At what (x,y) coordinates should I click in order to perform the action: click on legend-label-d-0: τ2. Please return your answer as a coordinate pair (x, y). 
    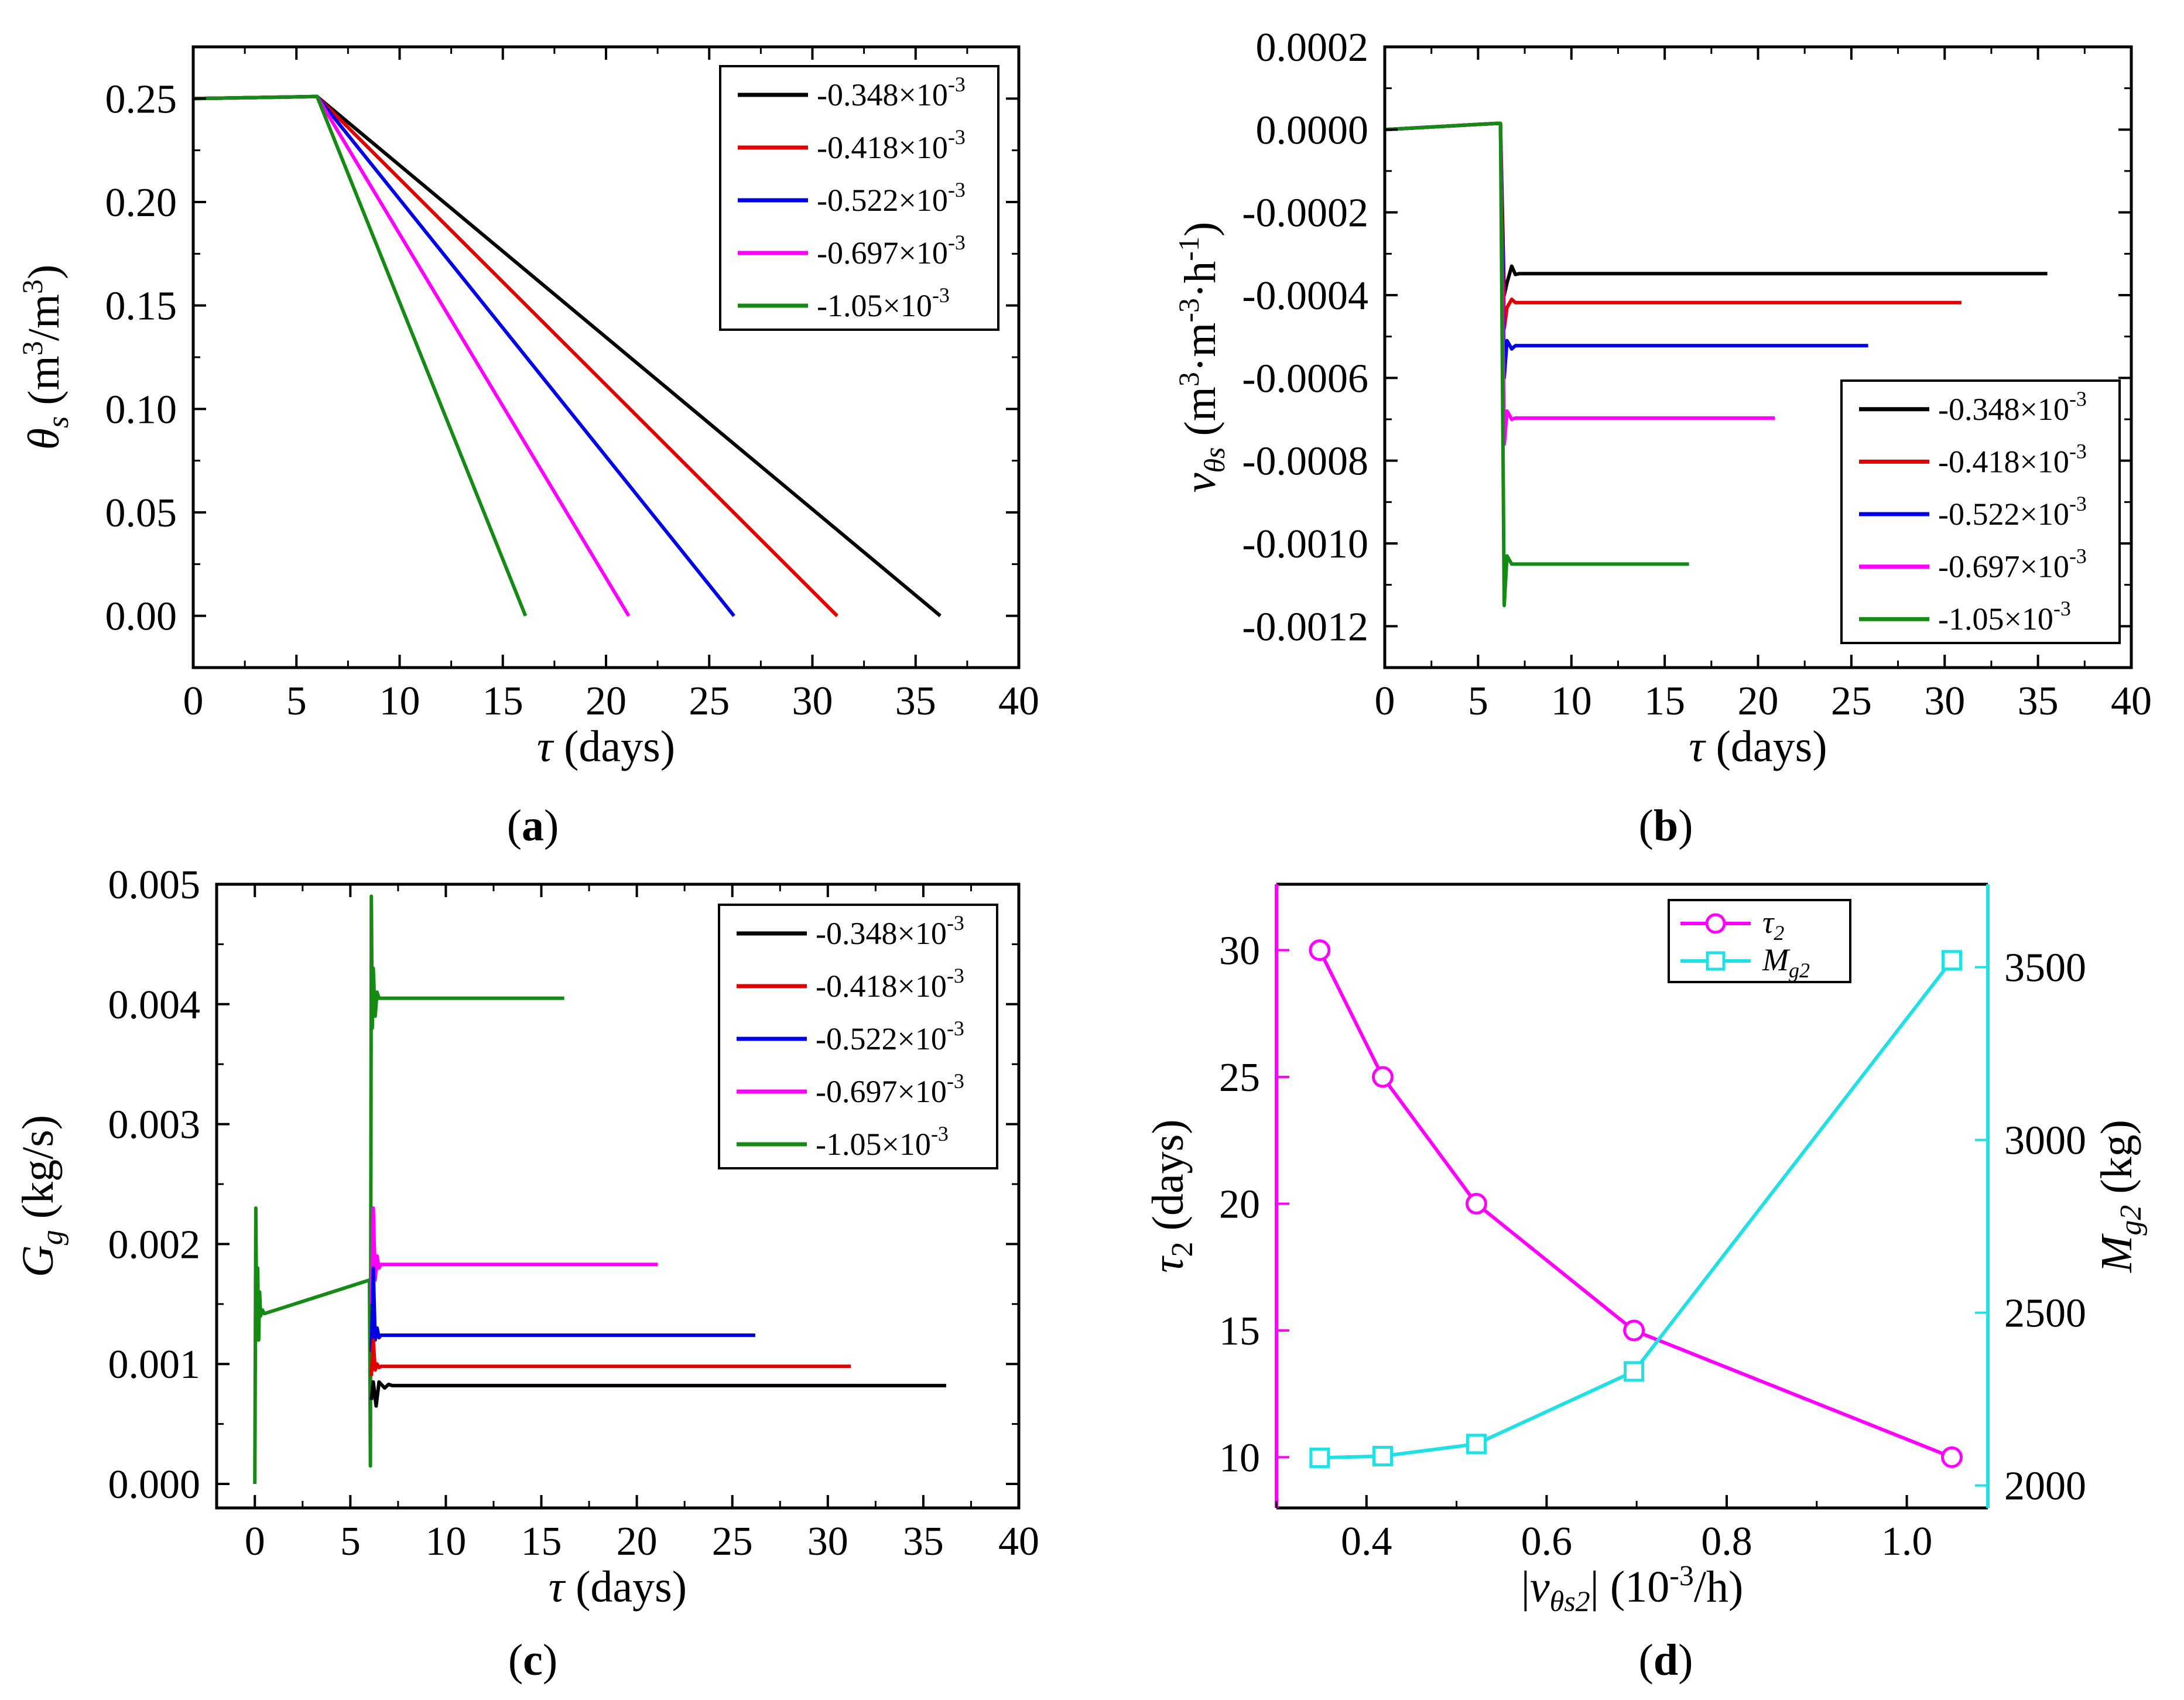
    Looking at the image, I should click on (1773, 925).